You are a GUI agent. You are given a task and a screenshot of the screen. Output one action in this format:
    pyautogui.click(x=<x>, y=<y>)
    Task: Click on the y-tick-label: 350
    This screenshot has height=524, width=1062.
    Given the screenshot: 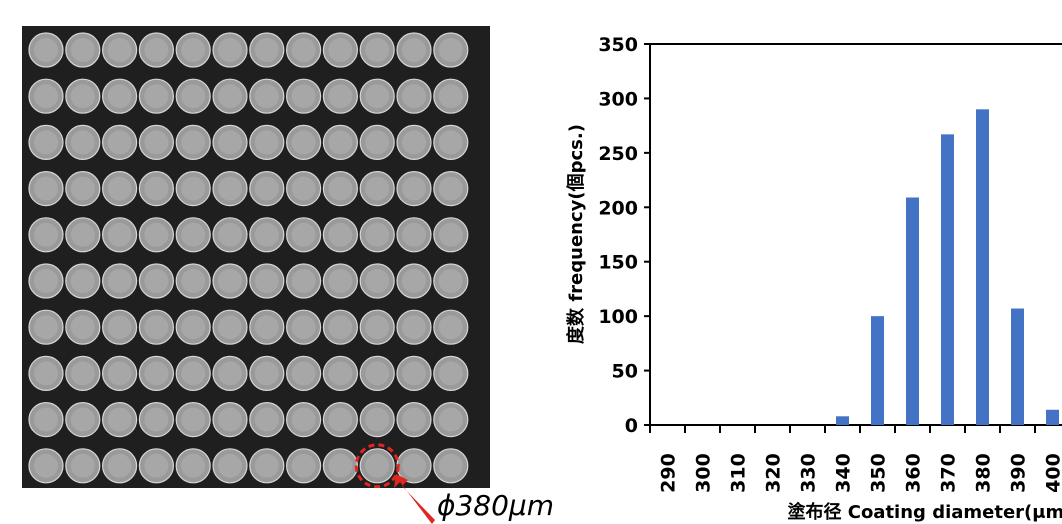 What is the action you would take?
    pyautogui.click(x=618, y=45)
    